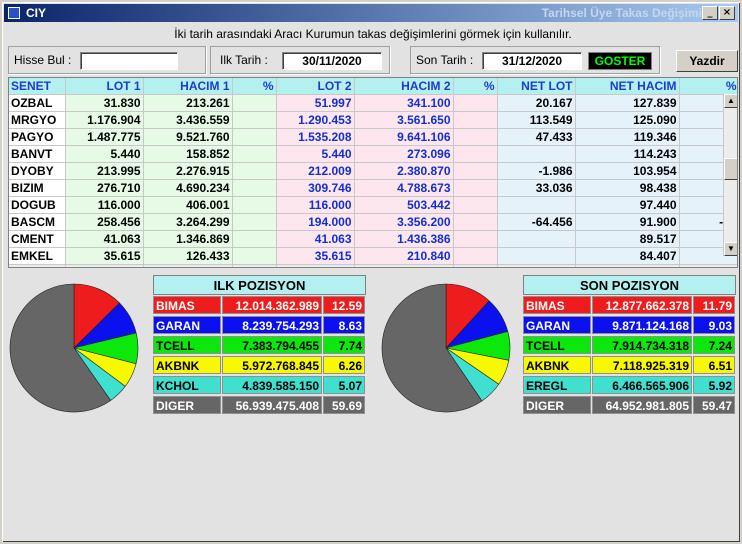 Image resolution: width=742 pixels, height=544 pixels. Describe the element at coordinates (714, 345) in the screenshot. I see `position-percent: 7.24` at that location.